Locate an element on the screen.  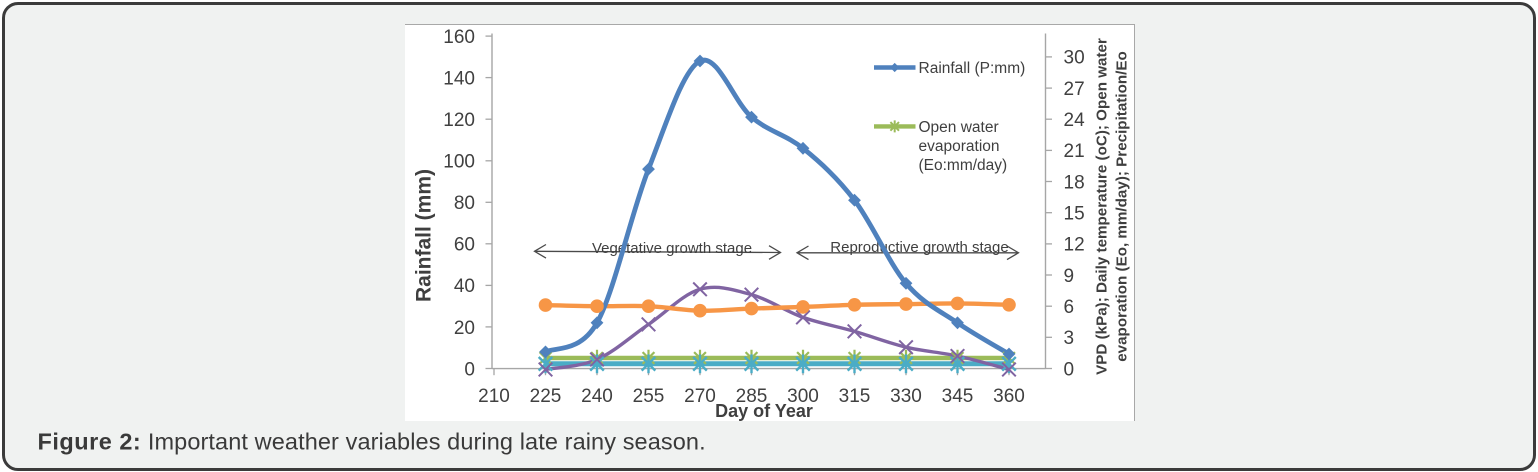
svg-text: 15 is located at coordinates (1074, 214).